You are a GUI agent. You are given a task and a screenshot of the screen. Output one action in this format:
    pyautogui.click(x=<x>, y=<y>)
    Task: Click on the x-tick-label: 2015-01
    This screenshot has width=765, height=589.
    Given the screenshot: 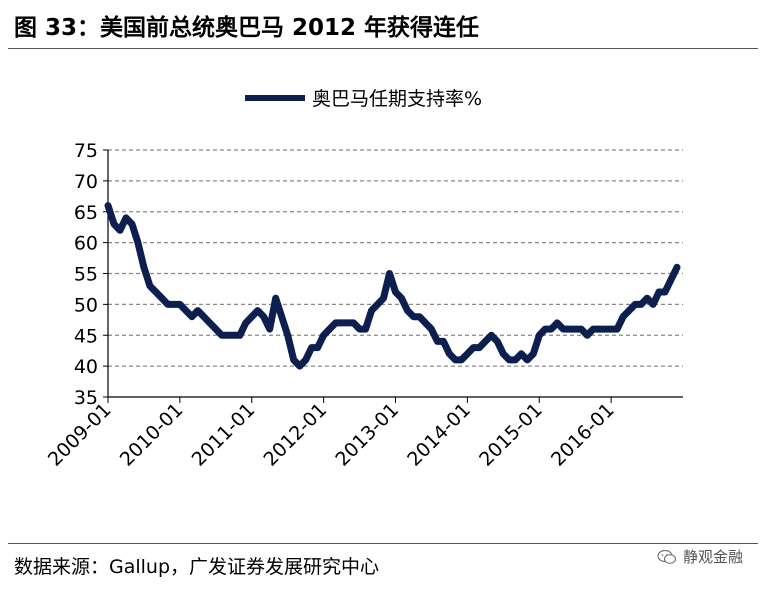 What is the action you would take?
    pyautogui.click(x=511, y=435)
    